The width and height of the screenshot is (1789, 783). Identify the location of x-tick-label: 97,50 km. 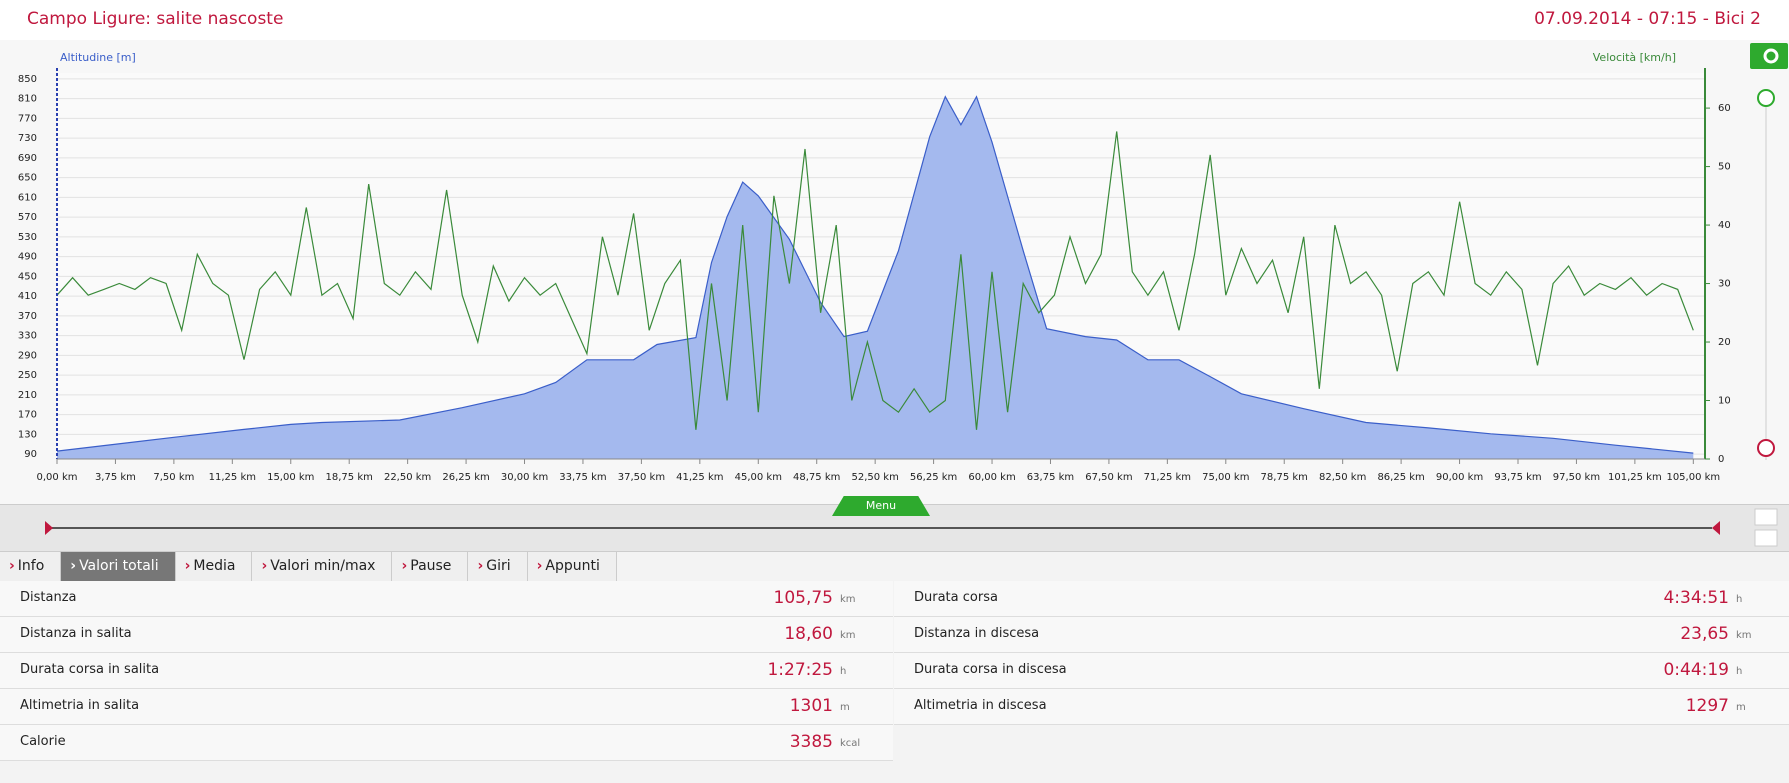
(1576, 477).